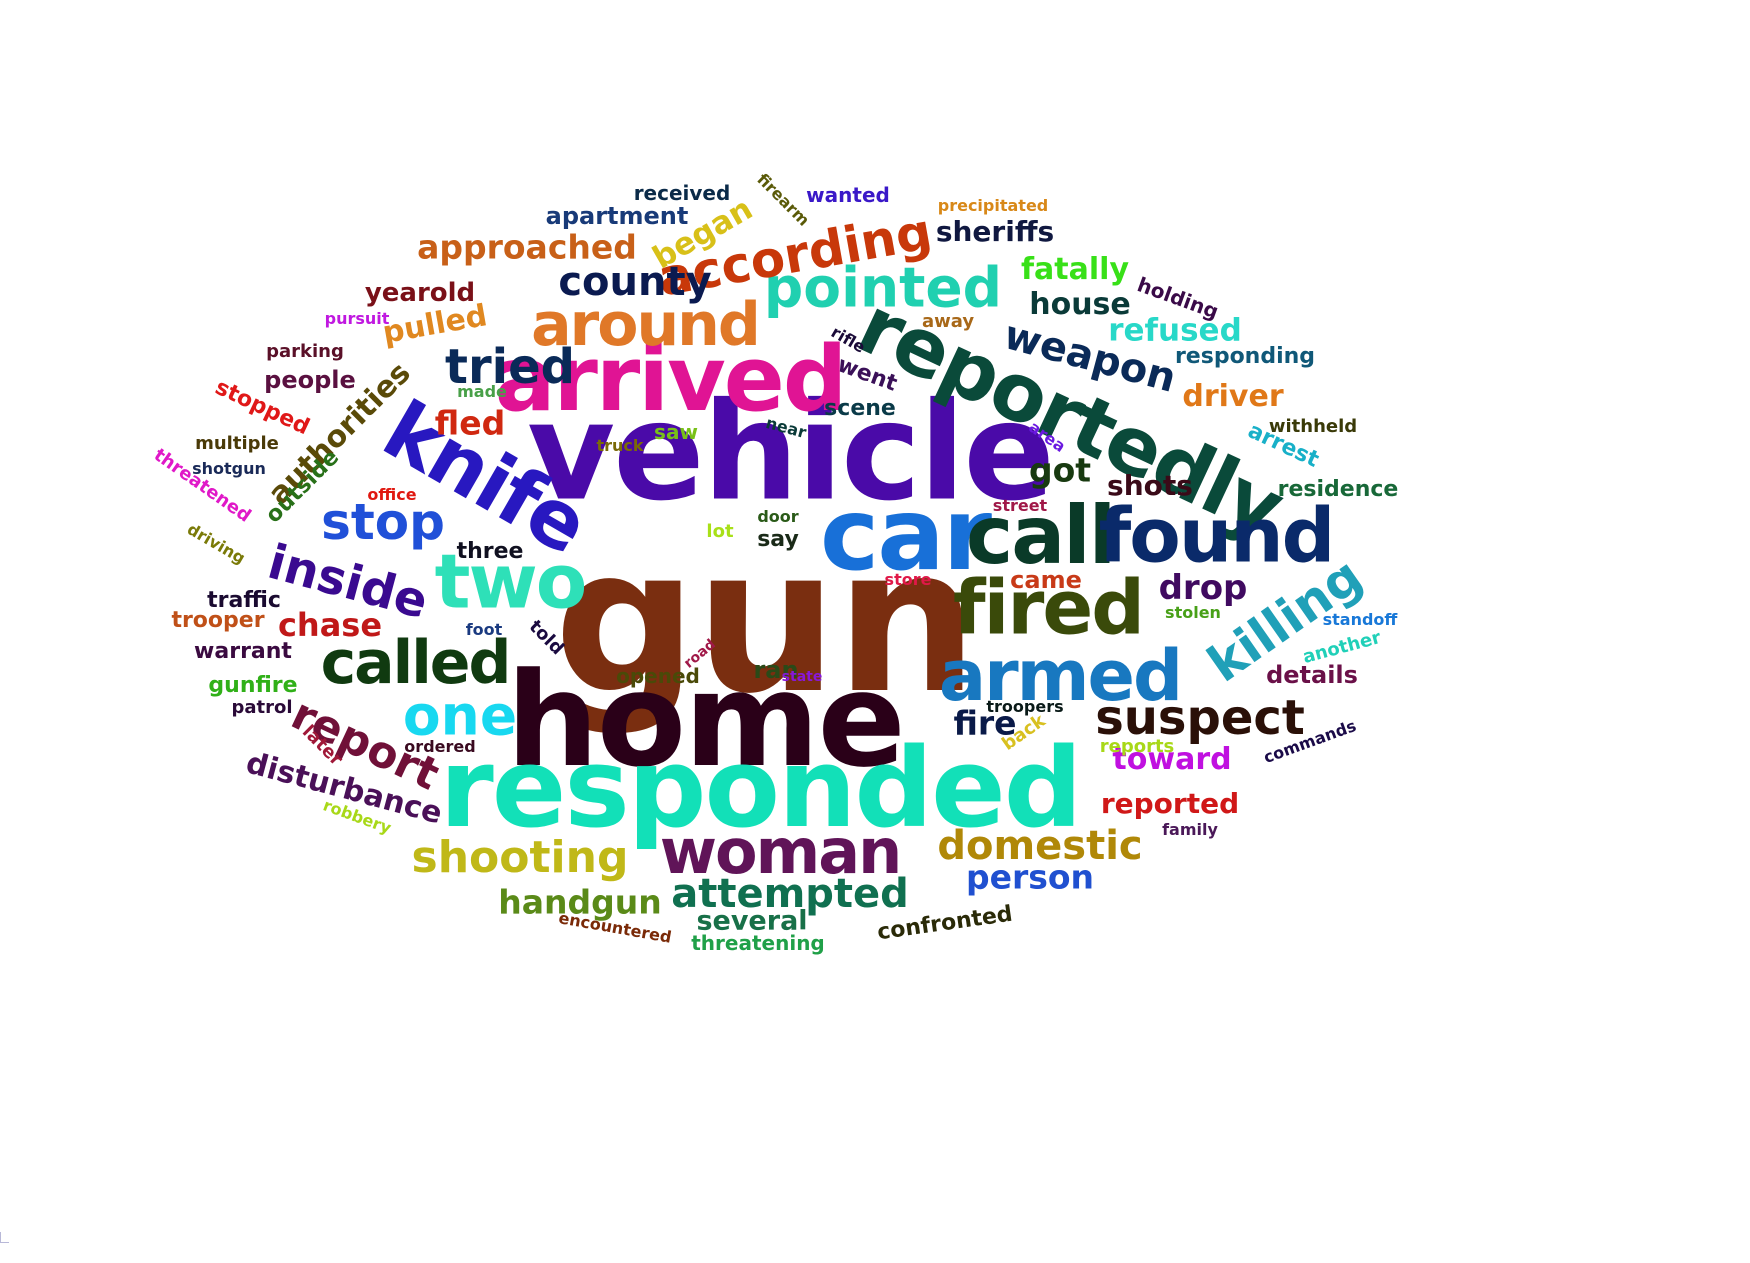 This screenshot has width=1750, height=1263. Describe the element at coordinates (1193, 612) in the screenshot. I see `word-stolen: stolen` at that location.